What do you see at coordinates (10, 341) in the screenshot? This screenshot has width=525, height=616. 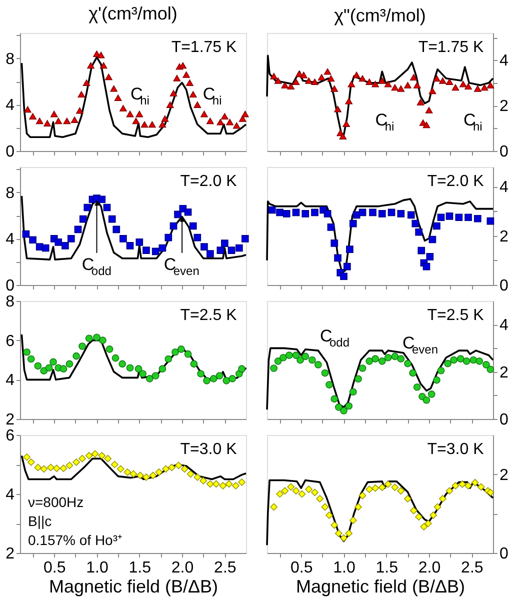 I see `y-tick-label: 6` at bounding box center [10, 341].